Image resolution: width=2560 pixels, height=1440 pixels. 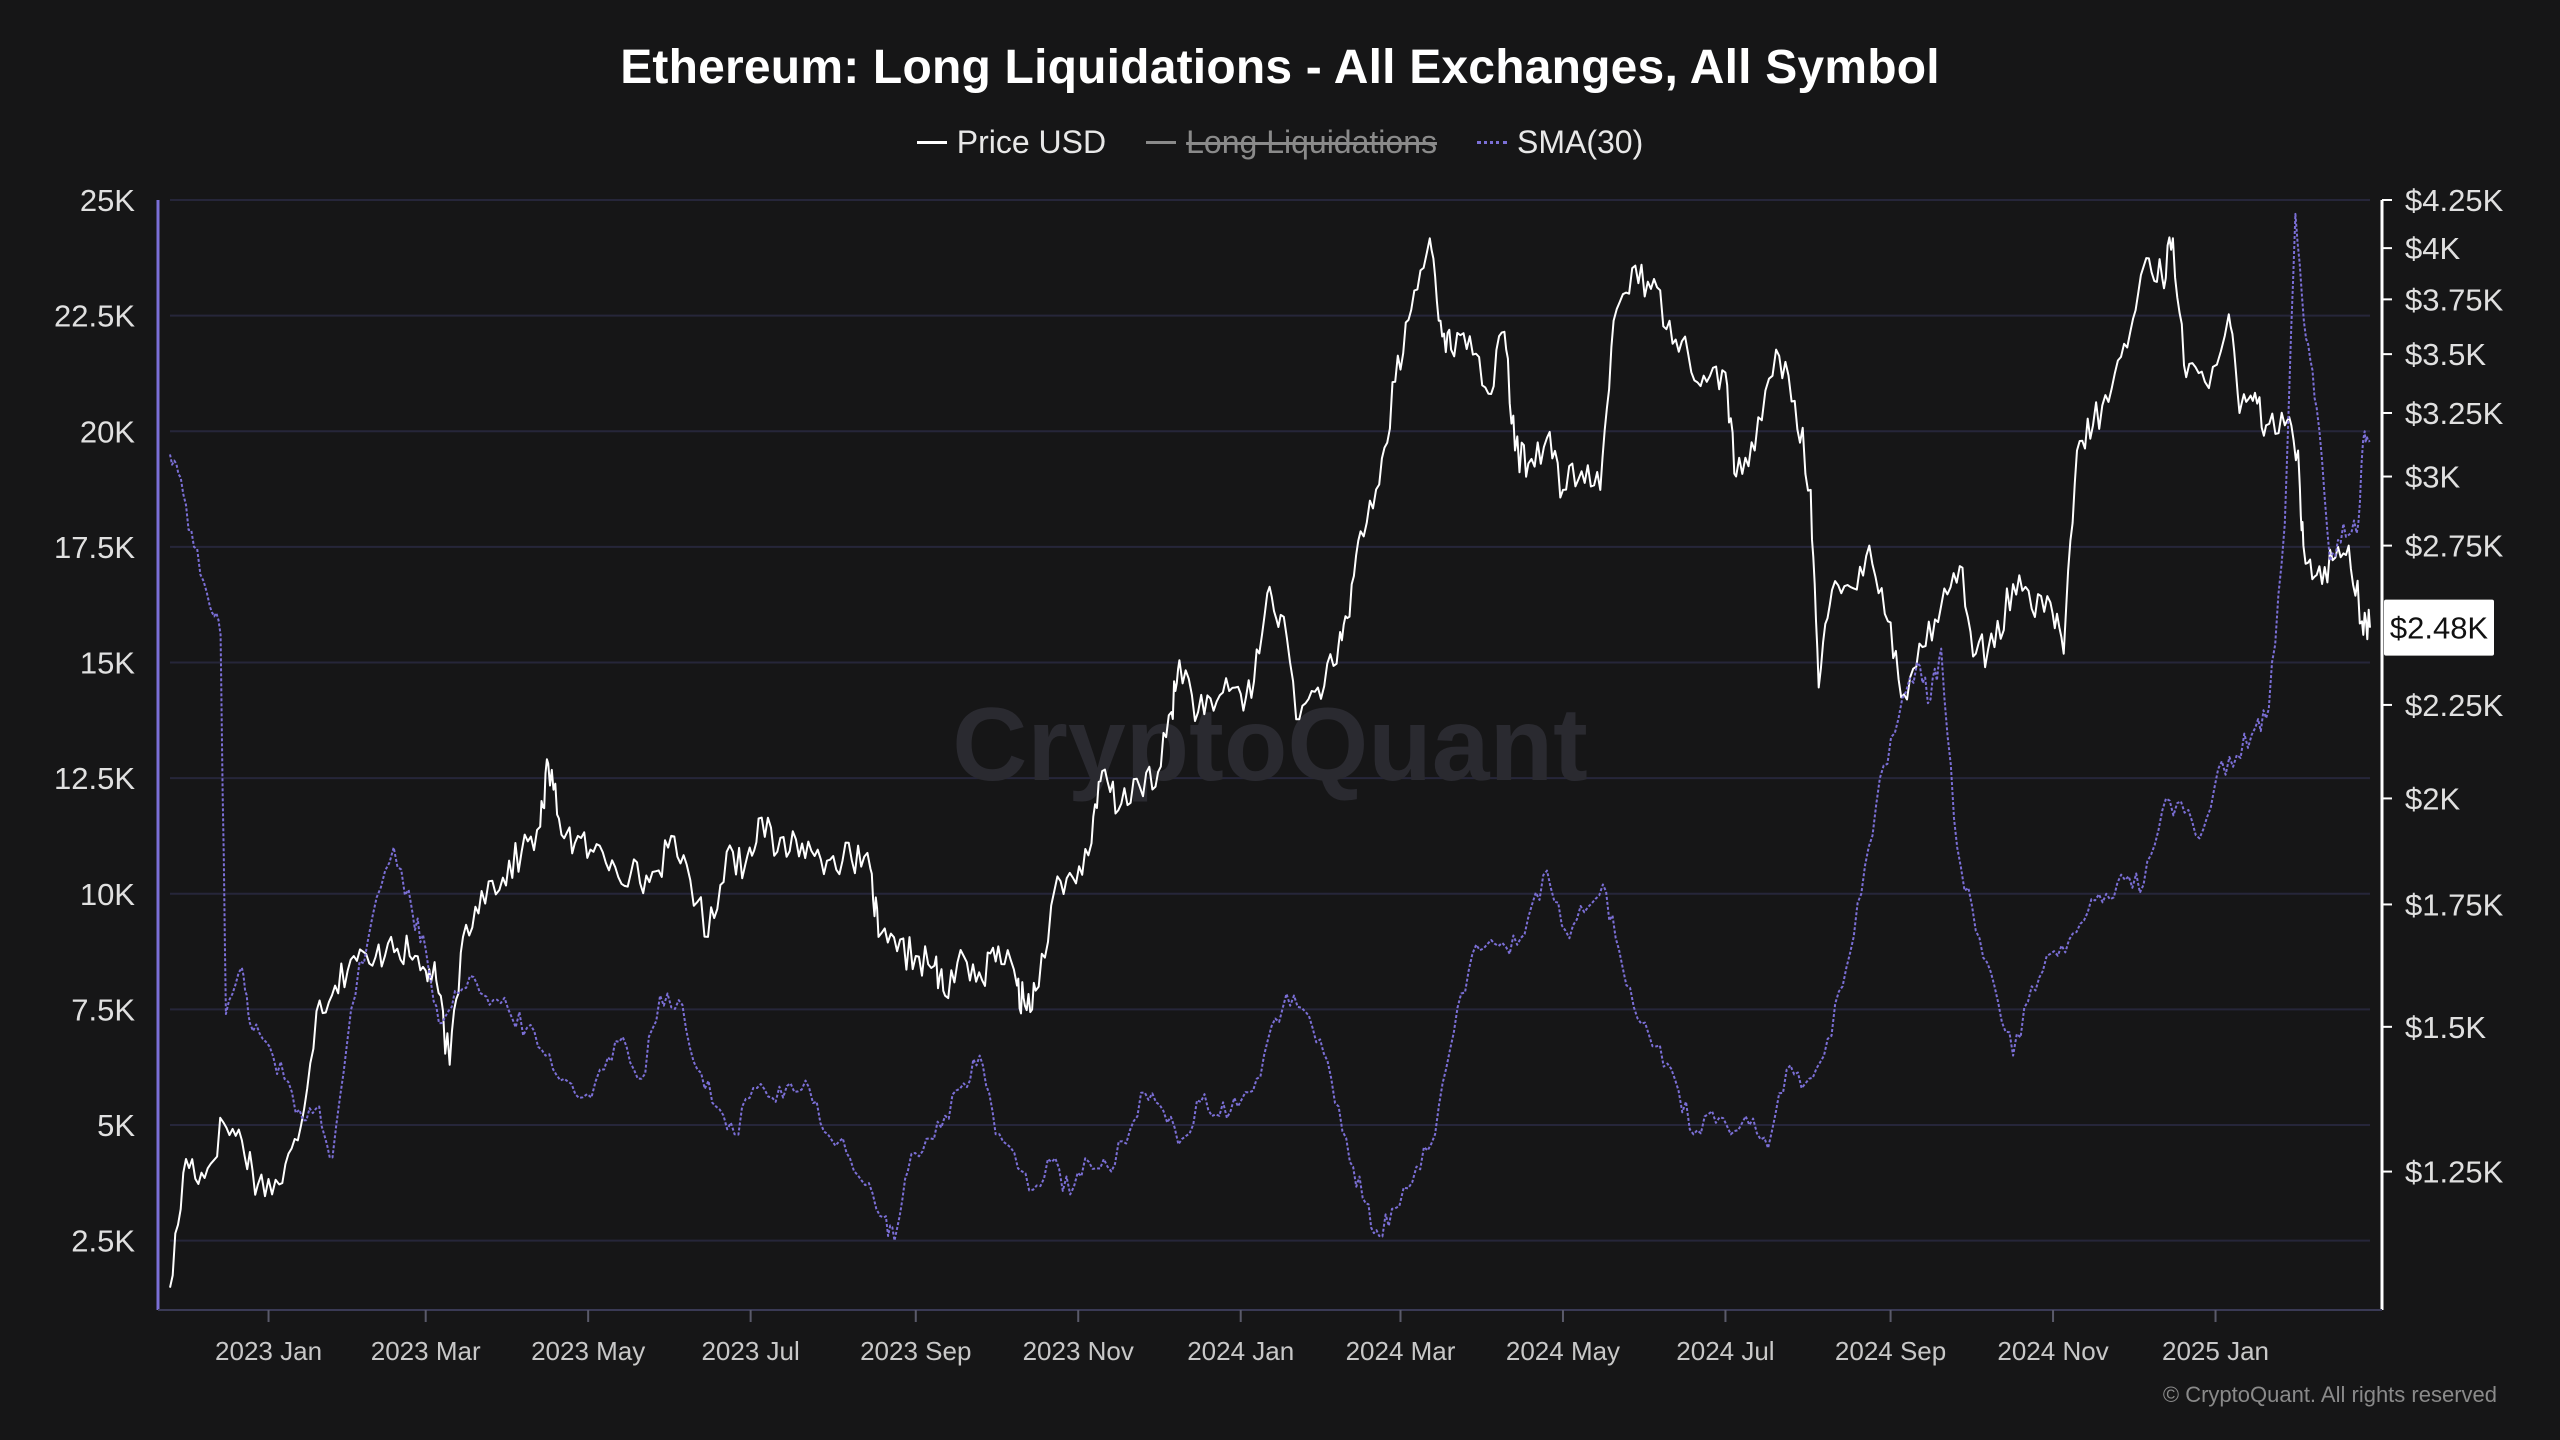 What do you see at coordinates (94, 778) in the screenshot?
I see `left-tick-label: 12.5K` at bounding box center [94, 778].